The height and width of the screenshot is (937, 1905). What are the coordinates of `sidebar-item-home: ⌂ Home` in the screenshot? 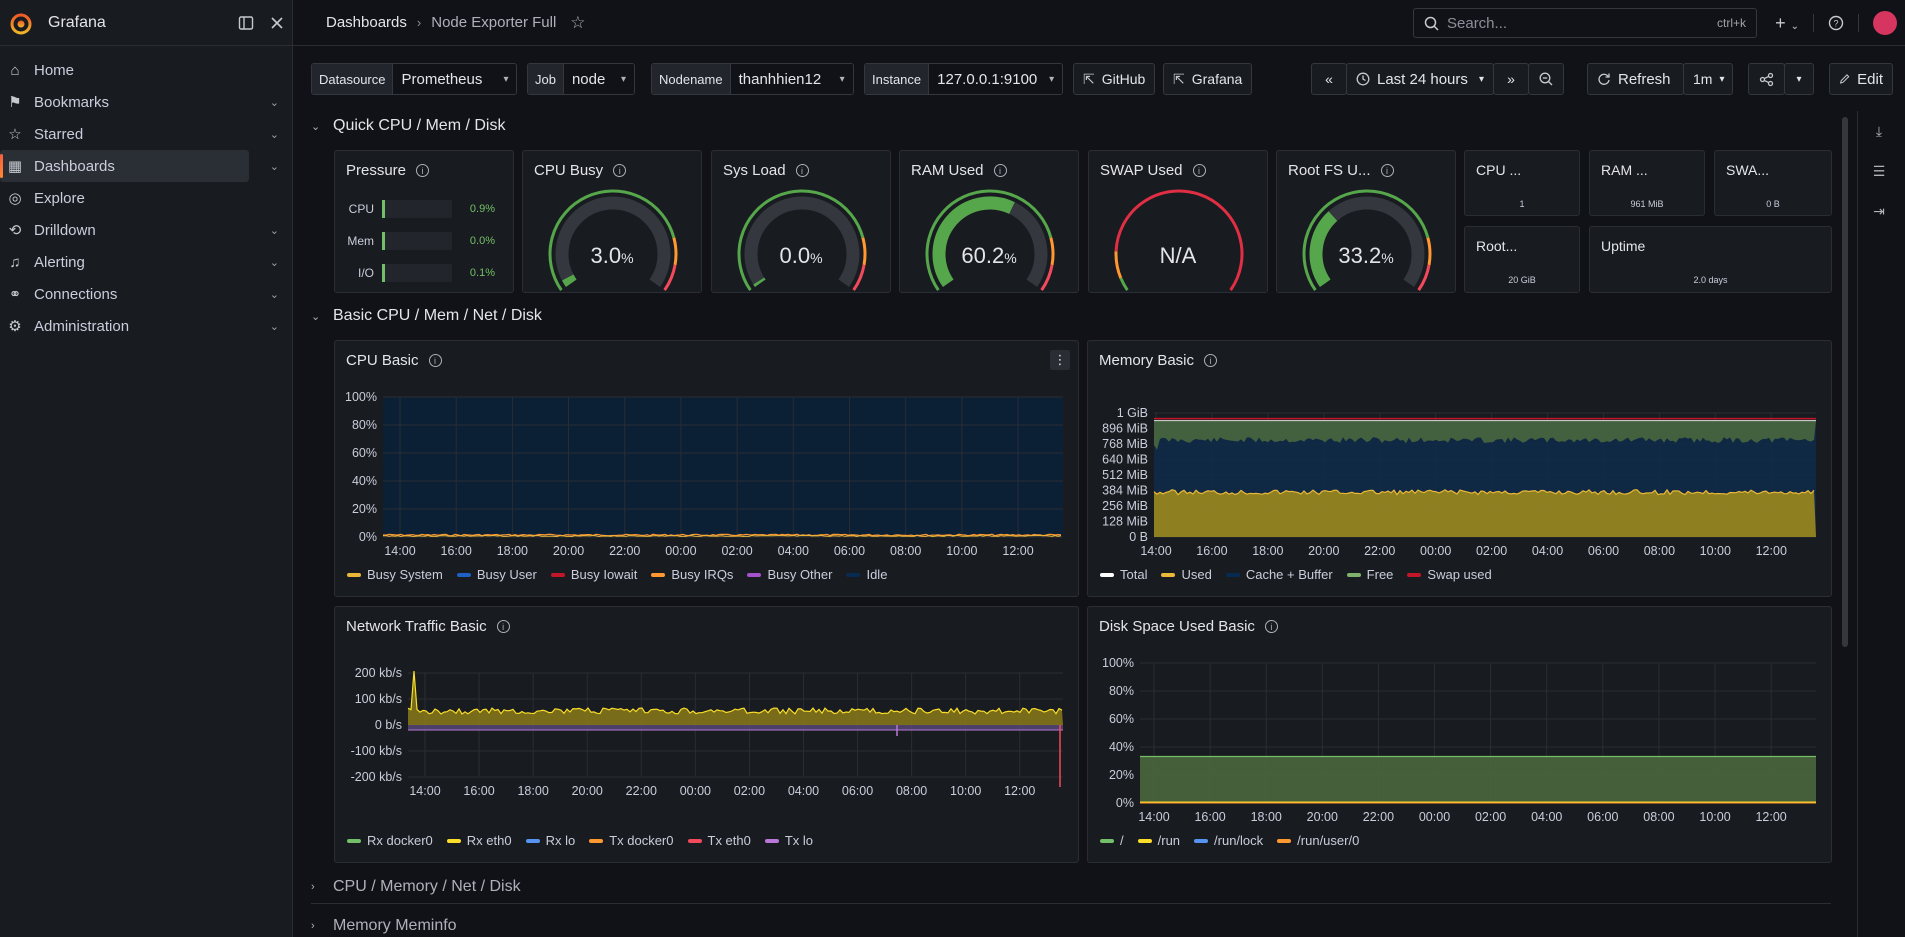 It's located at (124, 70).